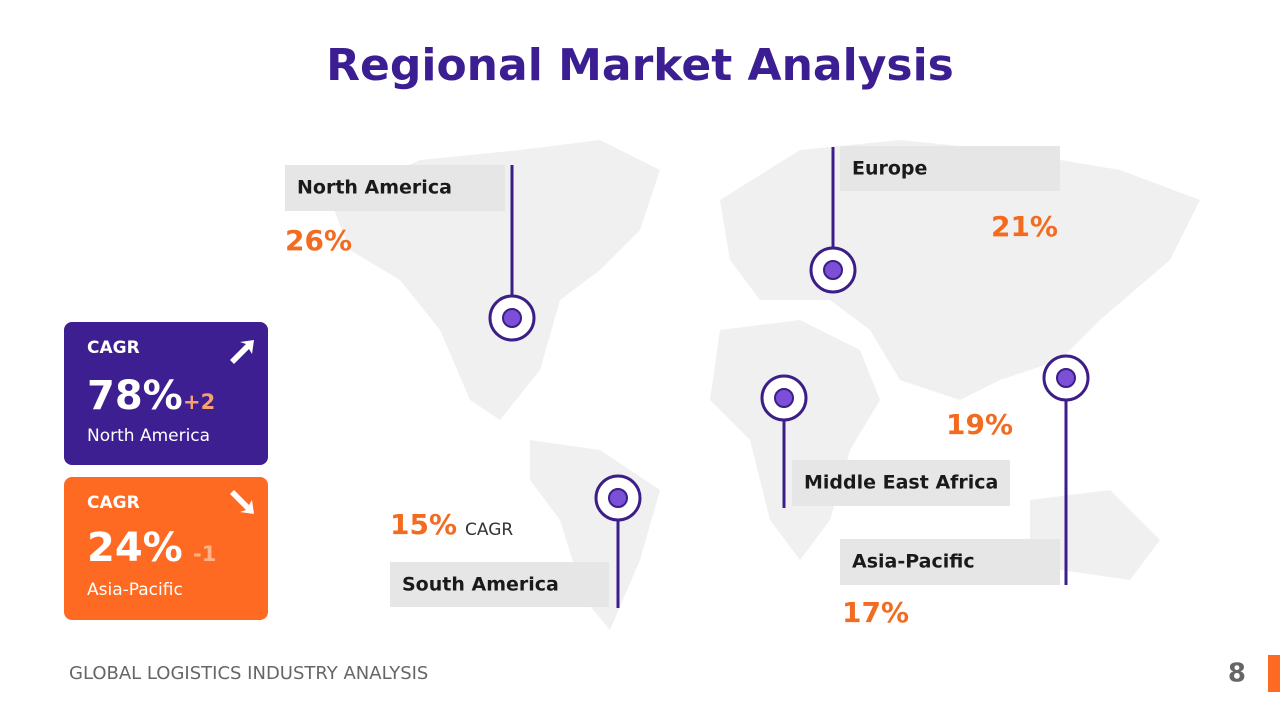  Describe the element at coordinates (148, 436) in the screenshot. I see `card-region: North America` at that location.